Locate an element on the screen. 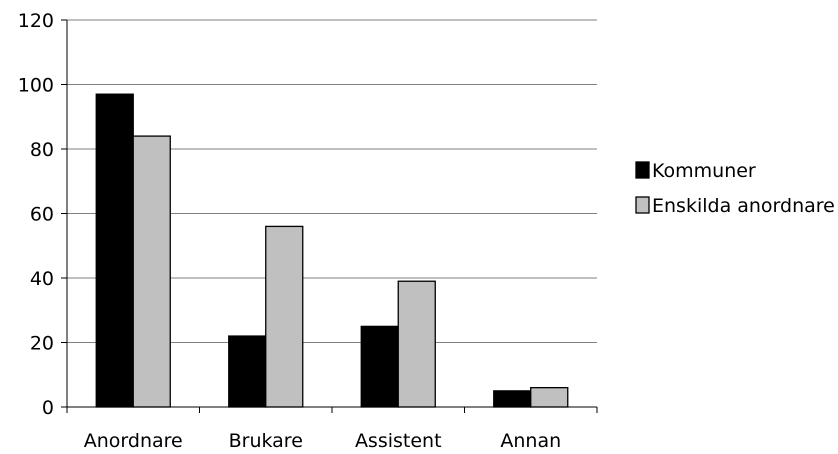 The height and width of the screenshot is (454, 838). bar-kommuner-brukare is located at coordinates (247, 371).